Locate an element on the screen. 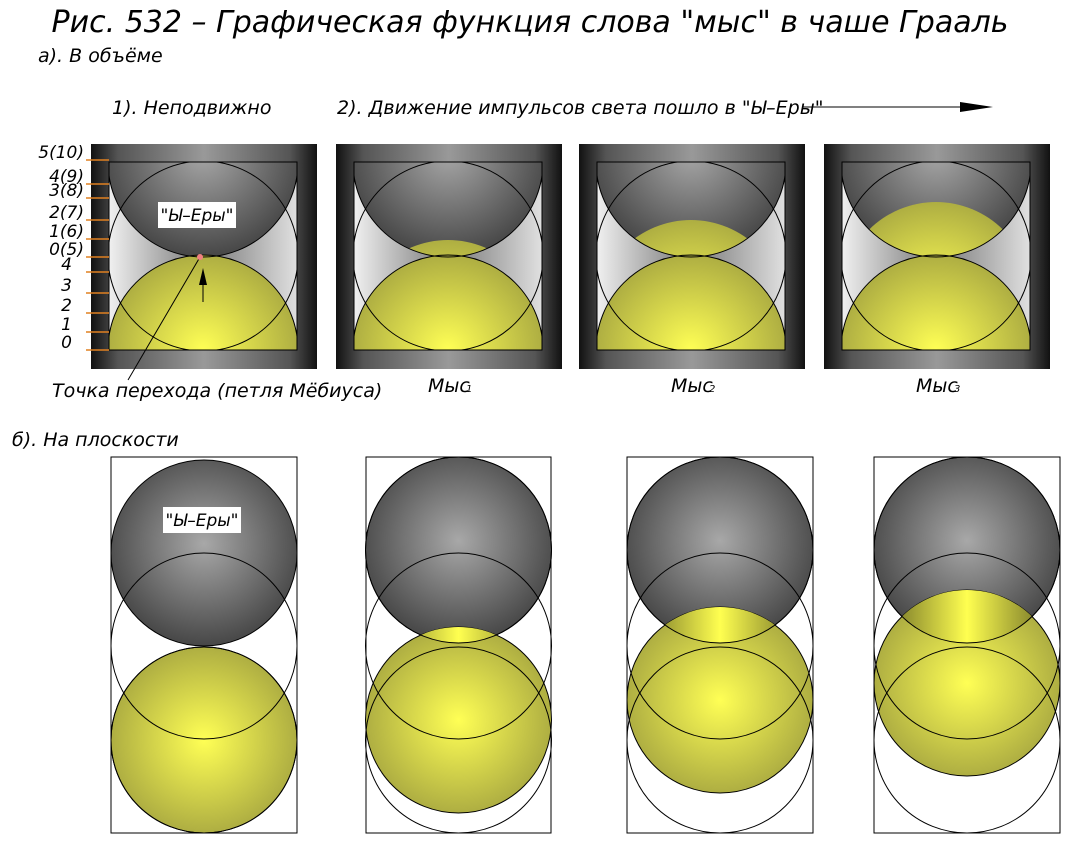  scale-label: 1 is located at coordinates (66, 325).